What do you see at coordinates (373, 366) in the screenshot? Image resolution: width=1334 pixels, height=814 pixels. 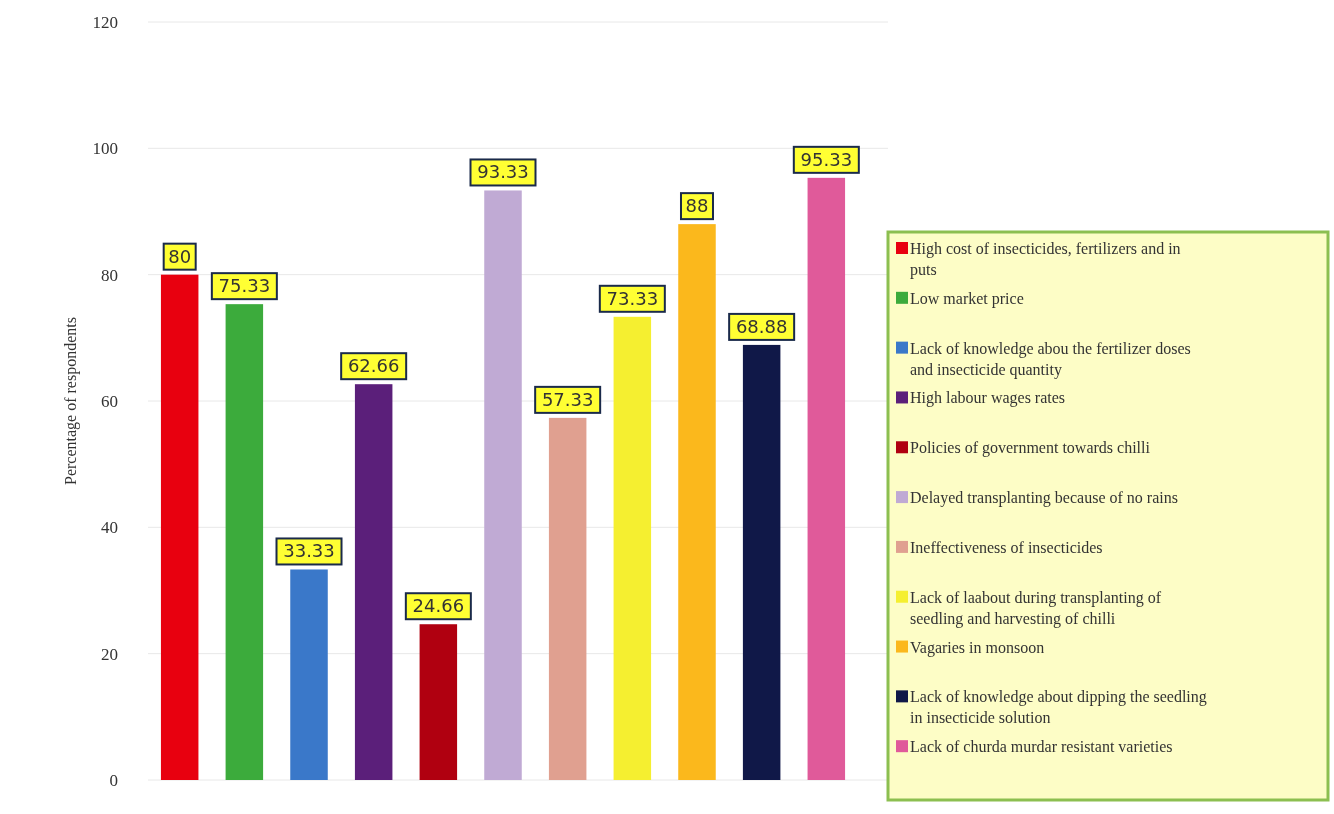 I see `data-label: 62.66` at bounding box center [373, 366].